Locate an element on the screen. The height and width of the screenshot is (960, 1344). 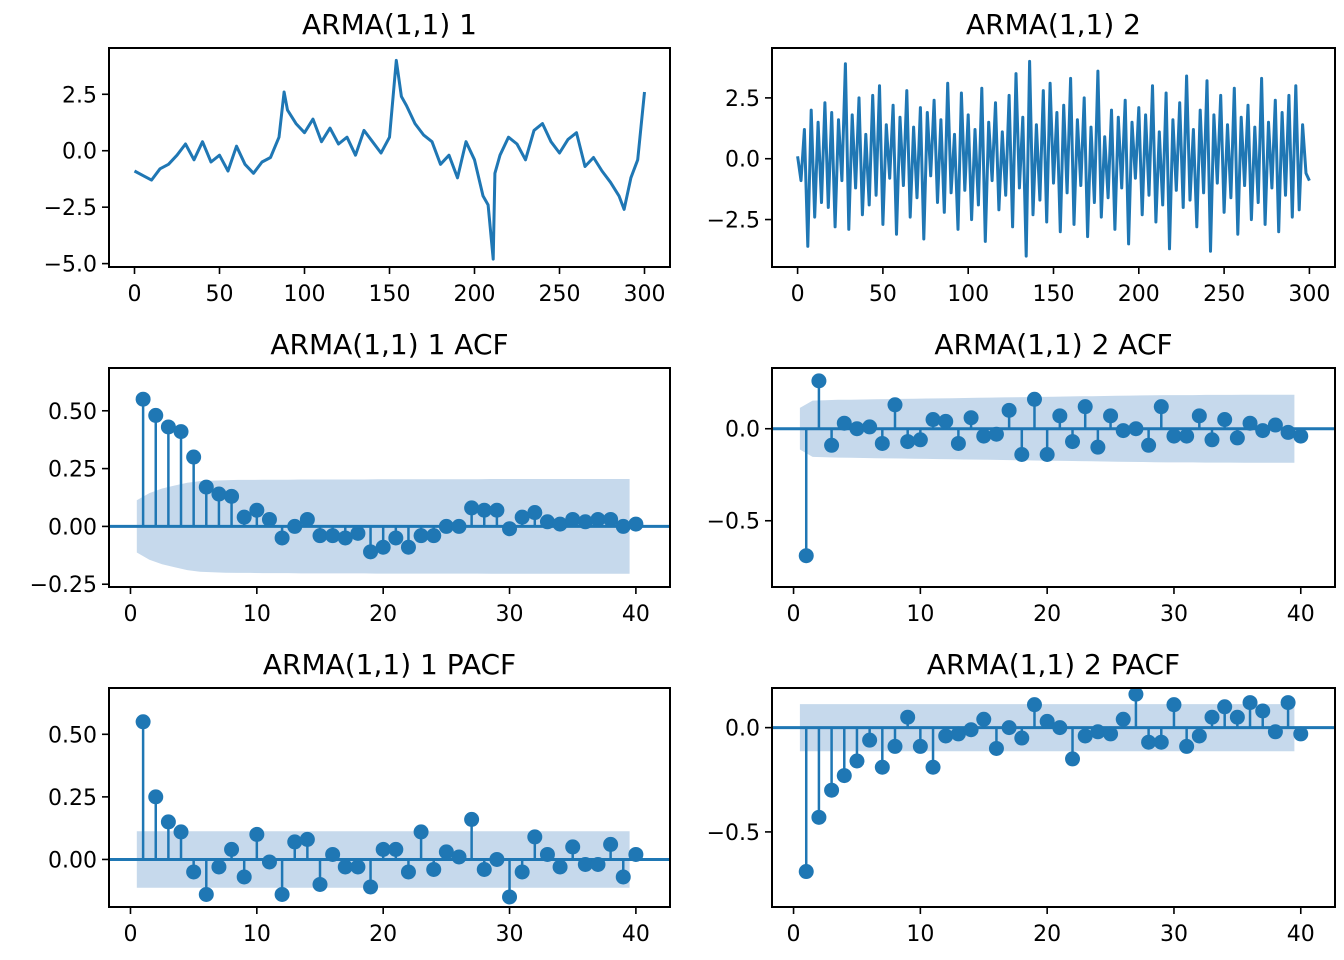
x-tick-label: 30 is located at coordinates (1174, 934).